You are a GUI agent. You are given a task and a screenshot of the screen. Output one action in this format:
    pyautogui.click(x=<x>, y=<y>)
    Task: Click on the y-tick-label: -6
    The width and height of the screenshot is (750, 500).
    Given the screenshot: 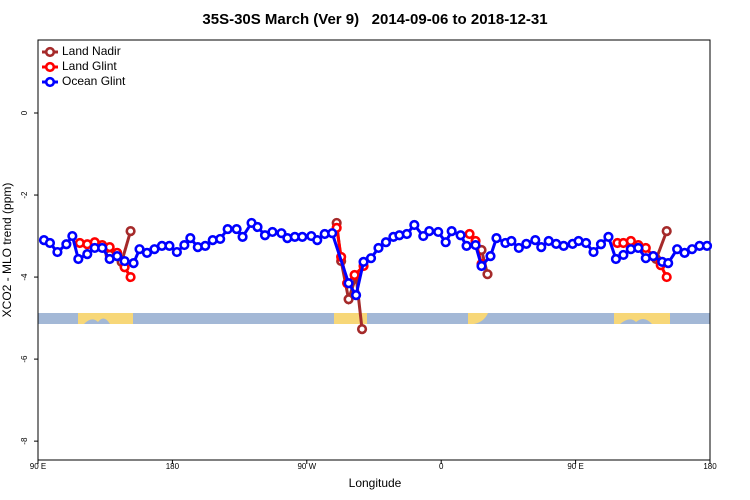 What is the action you would take?
    pyautogui.click(x=24, y=359)
    